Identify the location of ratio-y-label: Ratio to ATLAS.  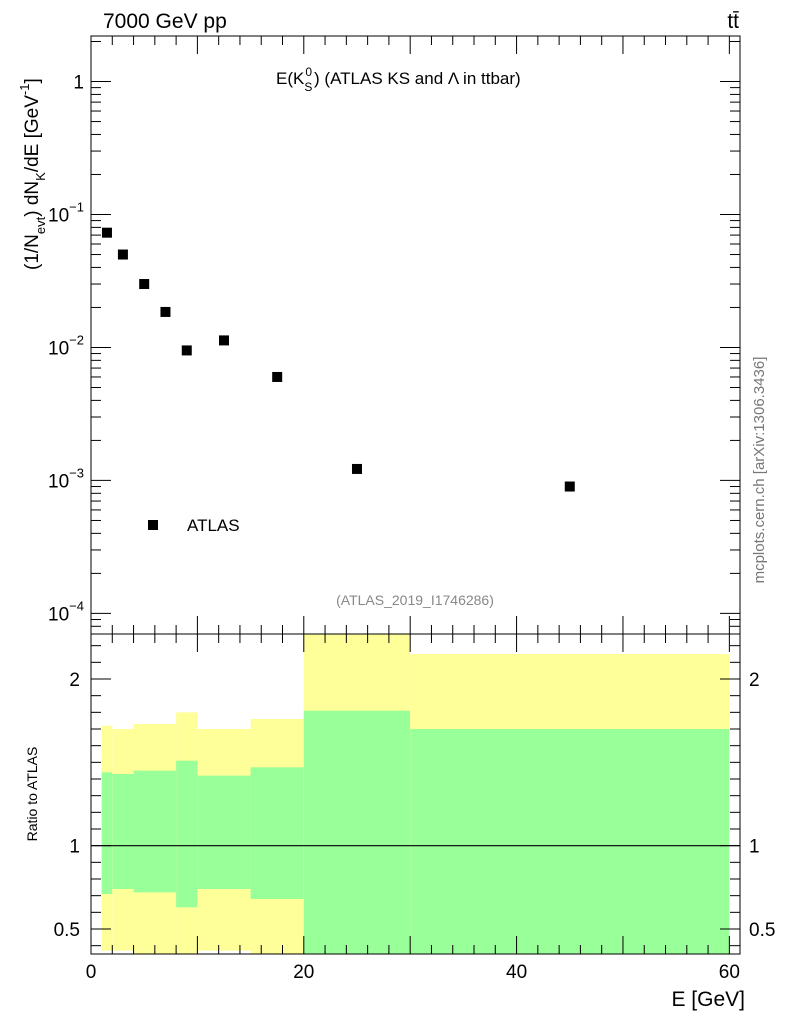
(32, 794).